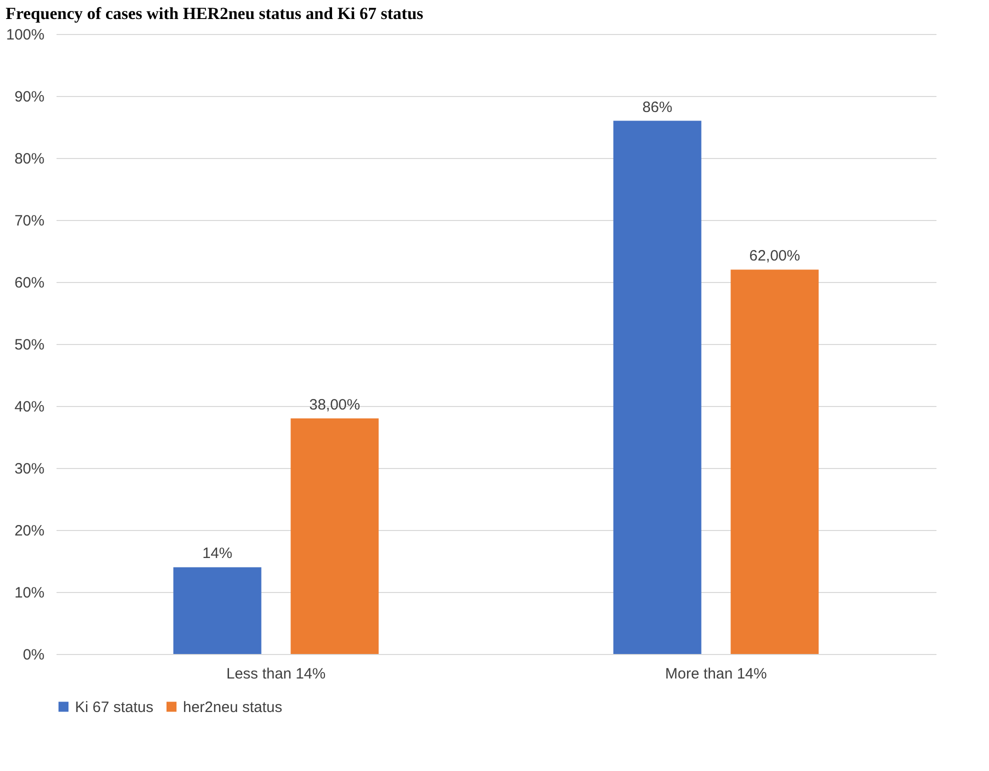 This screenshot has height=771, width=989. I want to click on legend-label: Ki 67 status, so click(114, 707).